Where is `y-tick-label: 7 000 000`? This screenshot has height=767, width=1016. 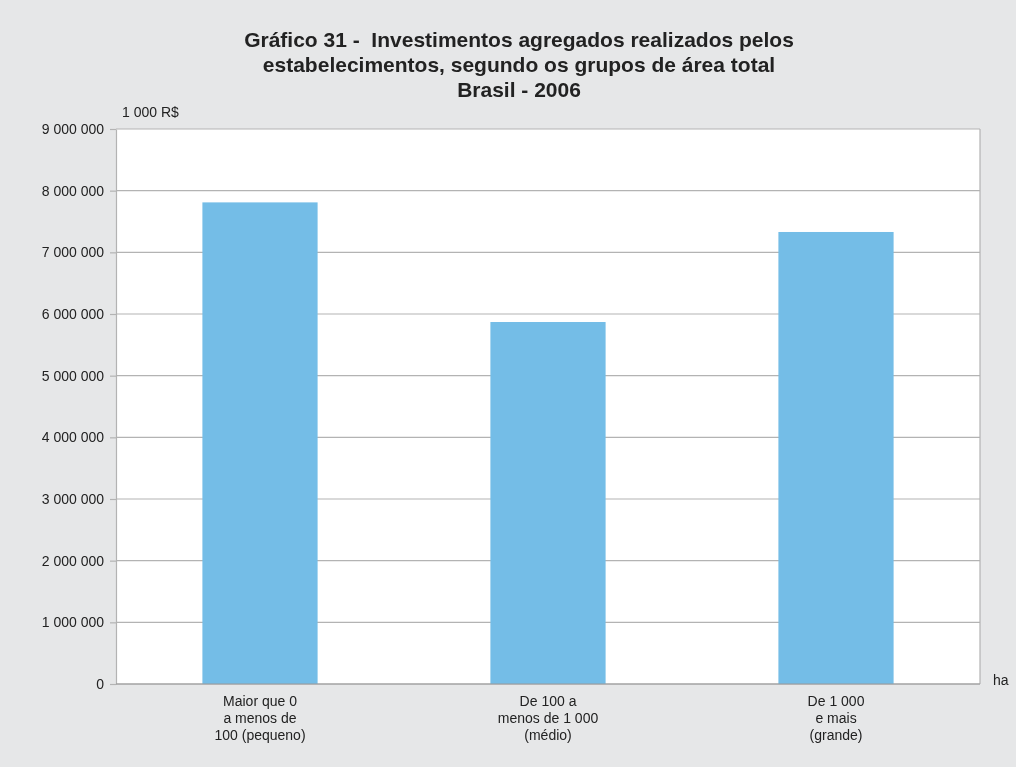 y-tick-label: 7 000 000 is located at coordinates (73, 252).